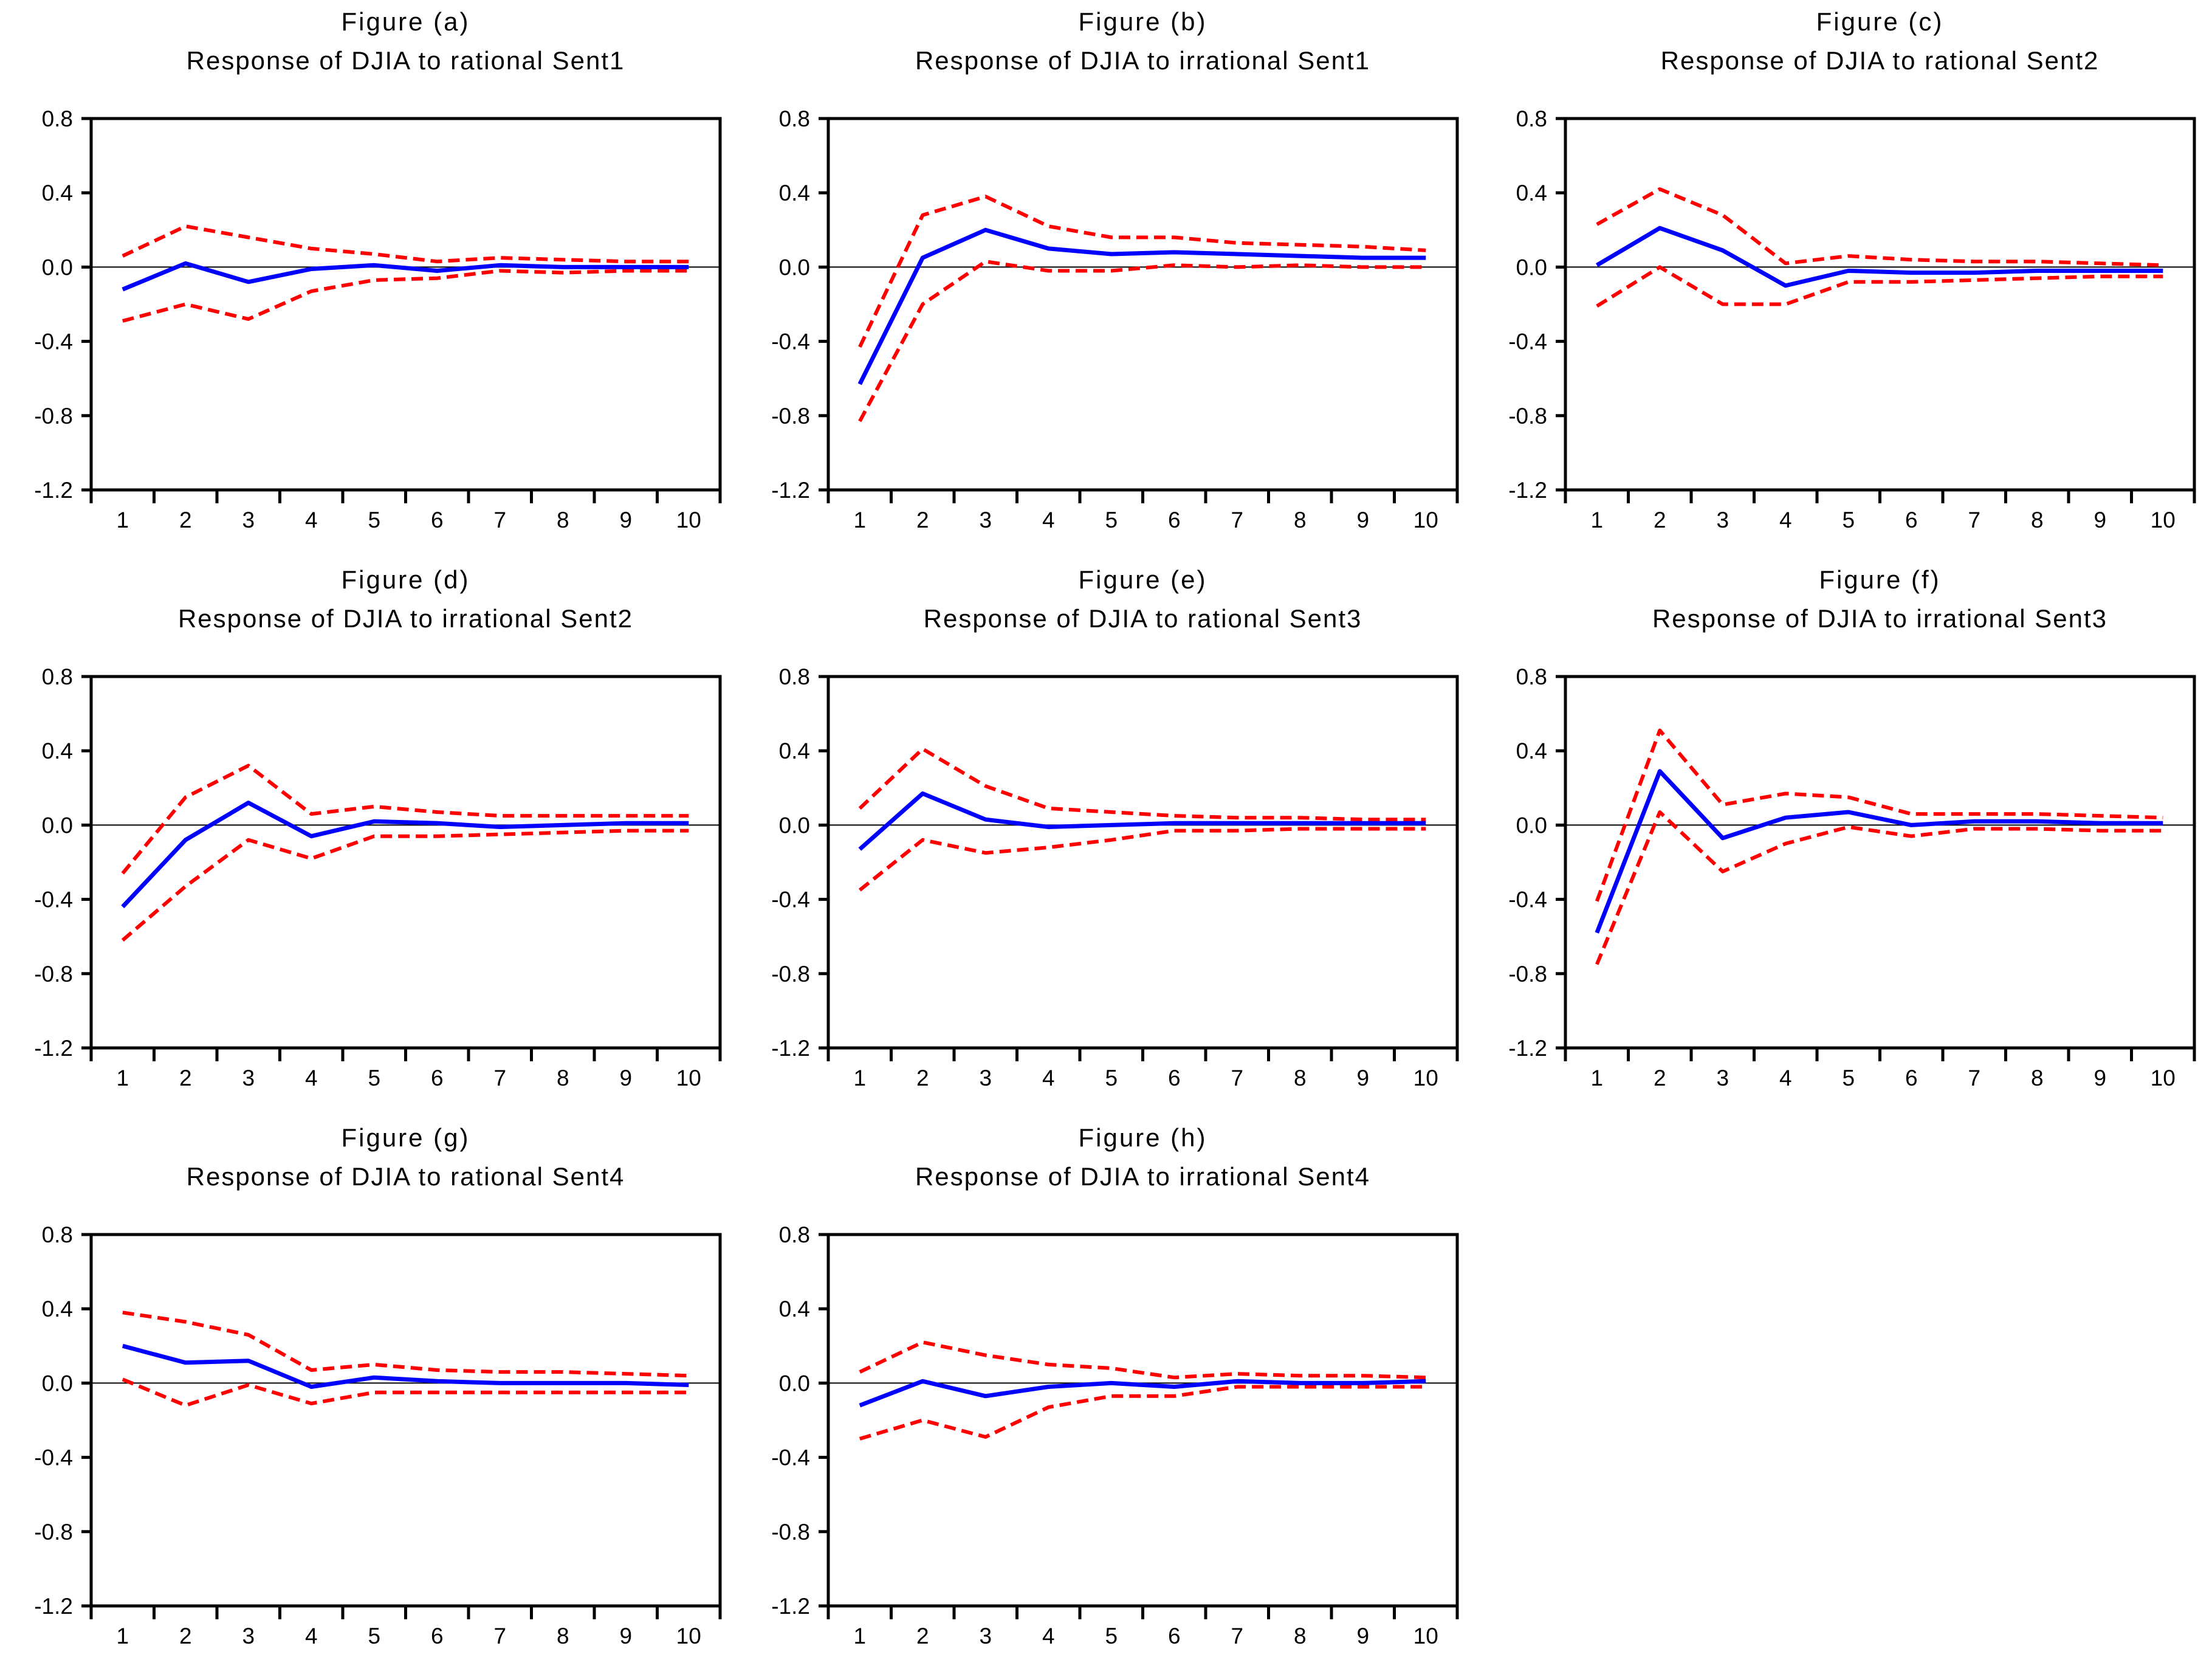 The width and height of the screenshot is (2212, 1674). Describe the element at coordinates (1142, 21) in the screenshot. I see `figure-label: Figure (b)` at that location.